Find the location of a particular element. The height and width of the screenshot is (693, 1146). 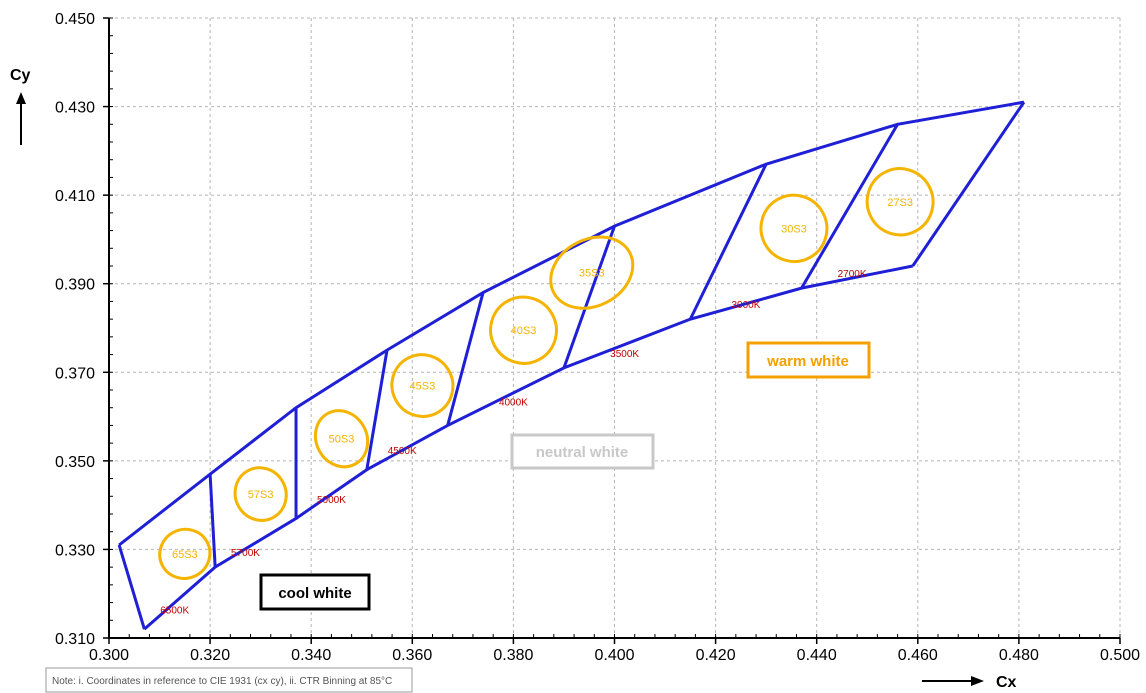

x-tick-label: 0.480 is located at coordinates (1019, 655).